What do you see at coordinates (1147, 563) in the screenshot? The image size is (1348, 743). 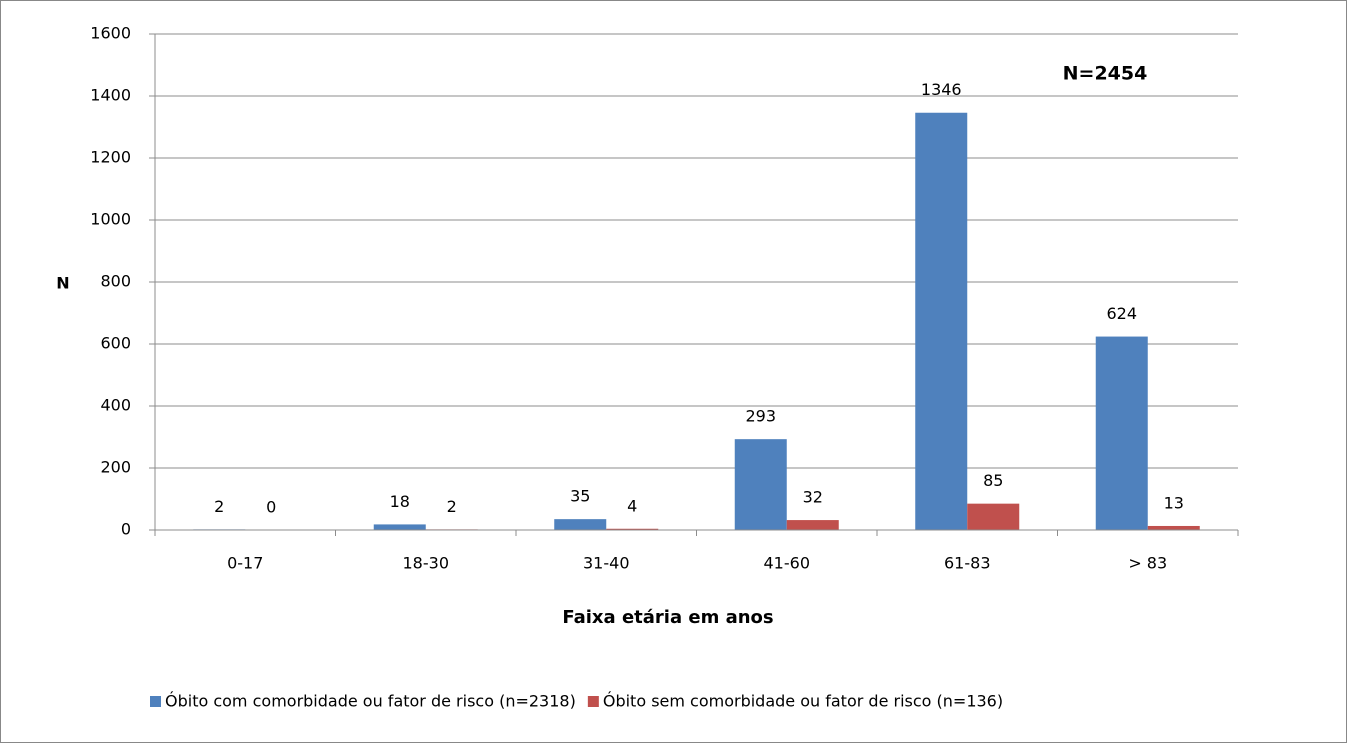 I see `x-tick-label: > 83` at bounding box center [1147, 563].